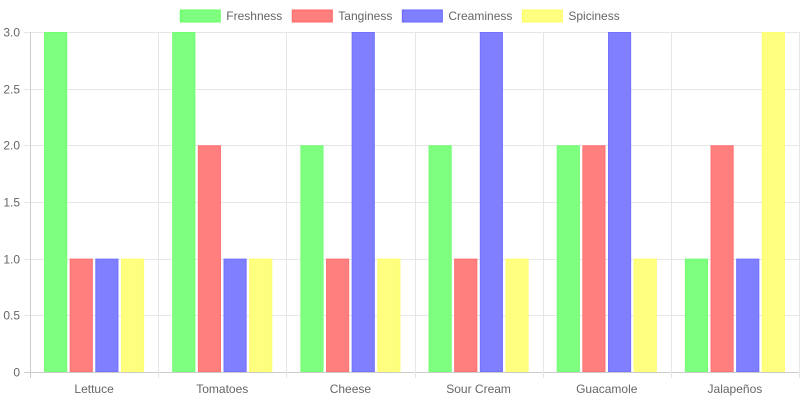  Describe the element at coordinates (480, 16) in the screenshot. I see `legend-label: Creaminess` at that location.